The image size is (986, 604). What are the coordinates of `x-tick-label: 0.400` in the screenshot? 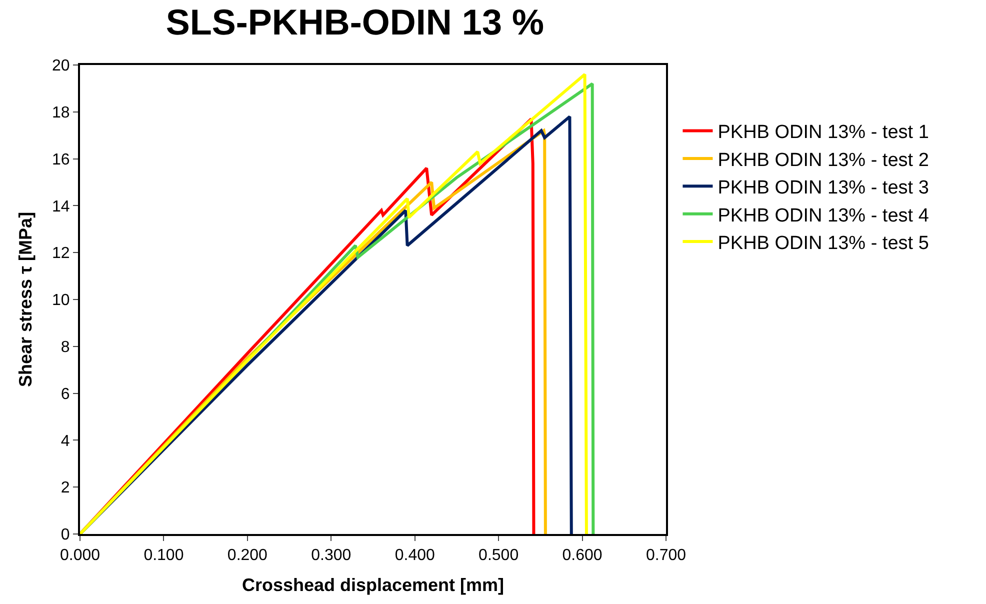 It's located at (414, 555).